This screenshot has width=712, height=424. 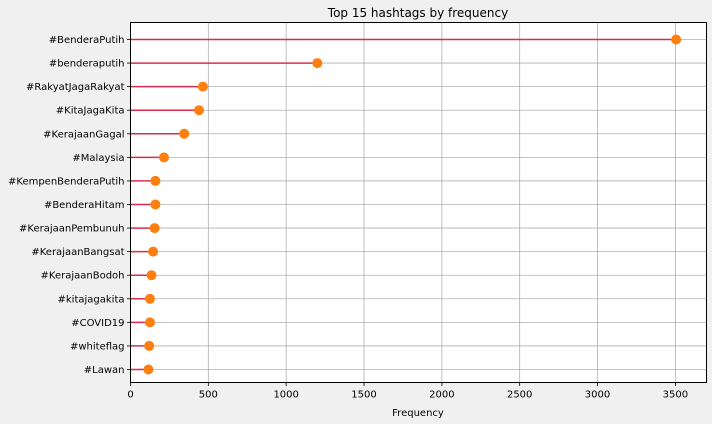 What do you see at coordinates (90, 111) in the screenshot?
I see `y-tick-label: #KitaJagaKita` at bounding box center [90, 111].